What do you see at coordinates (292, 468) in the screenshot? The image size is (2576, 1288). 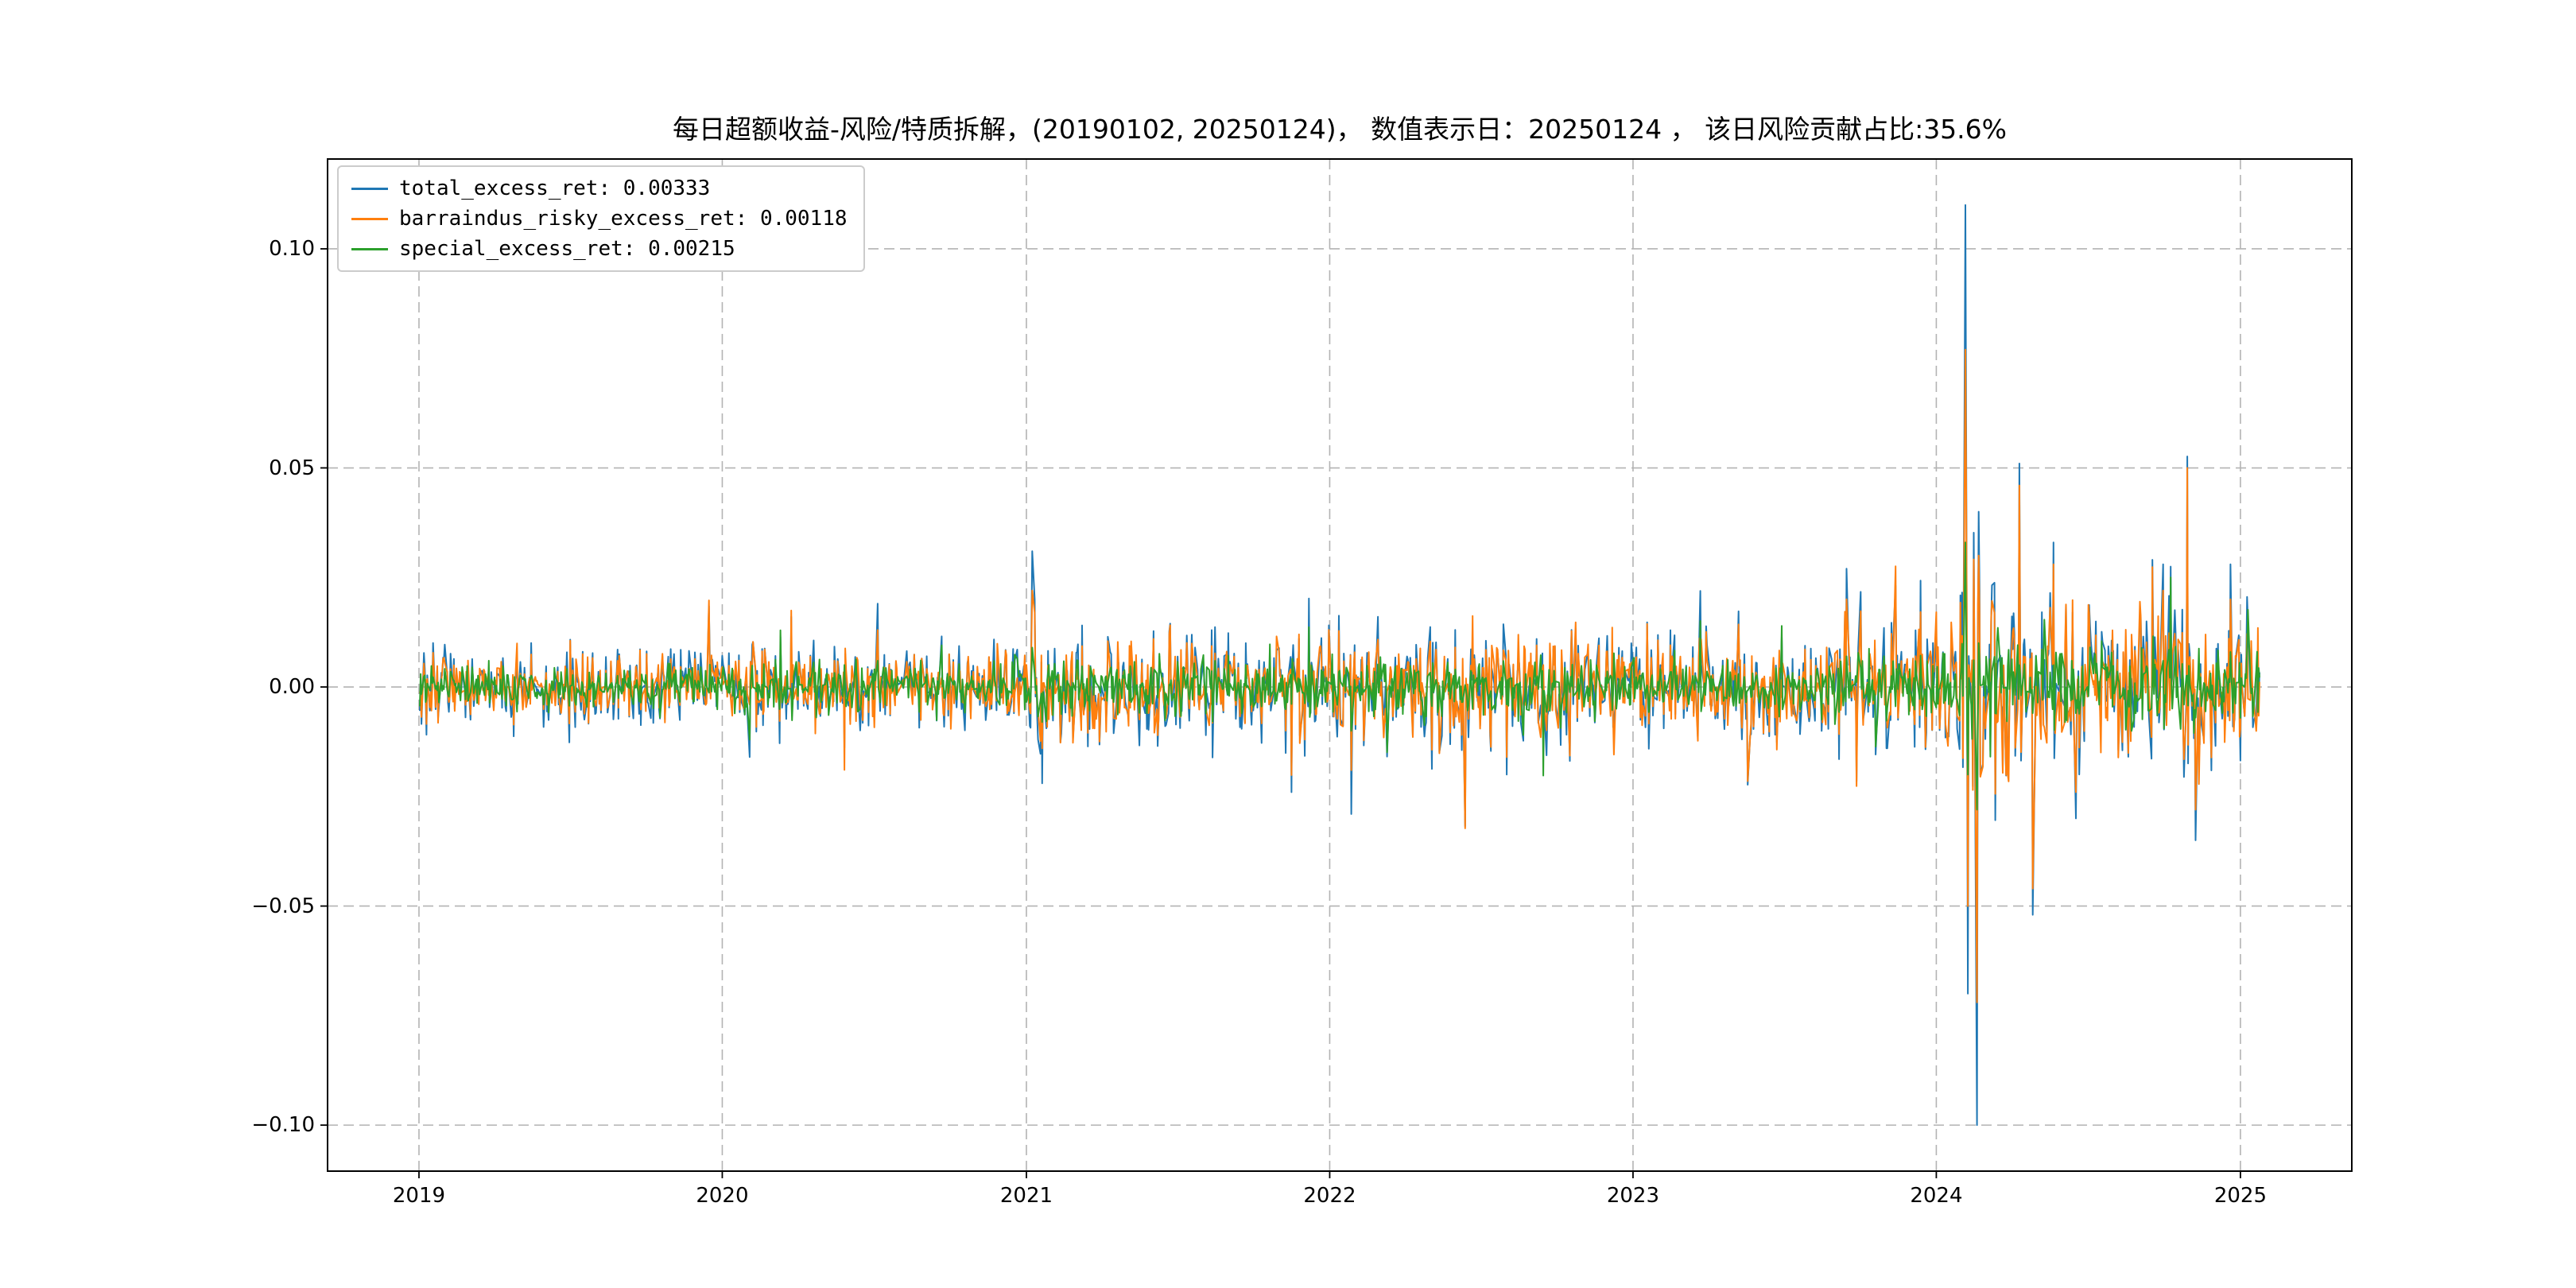 I see `y-tick-label: 0.05` at bounding box center [292, 468].